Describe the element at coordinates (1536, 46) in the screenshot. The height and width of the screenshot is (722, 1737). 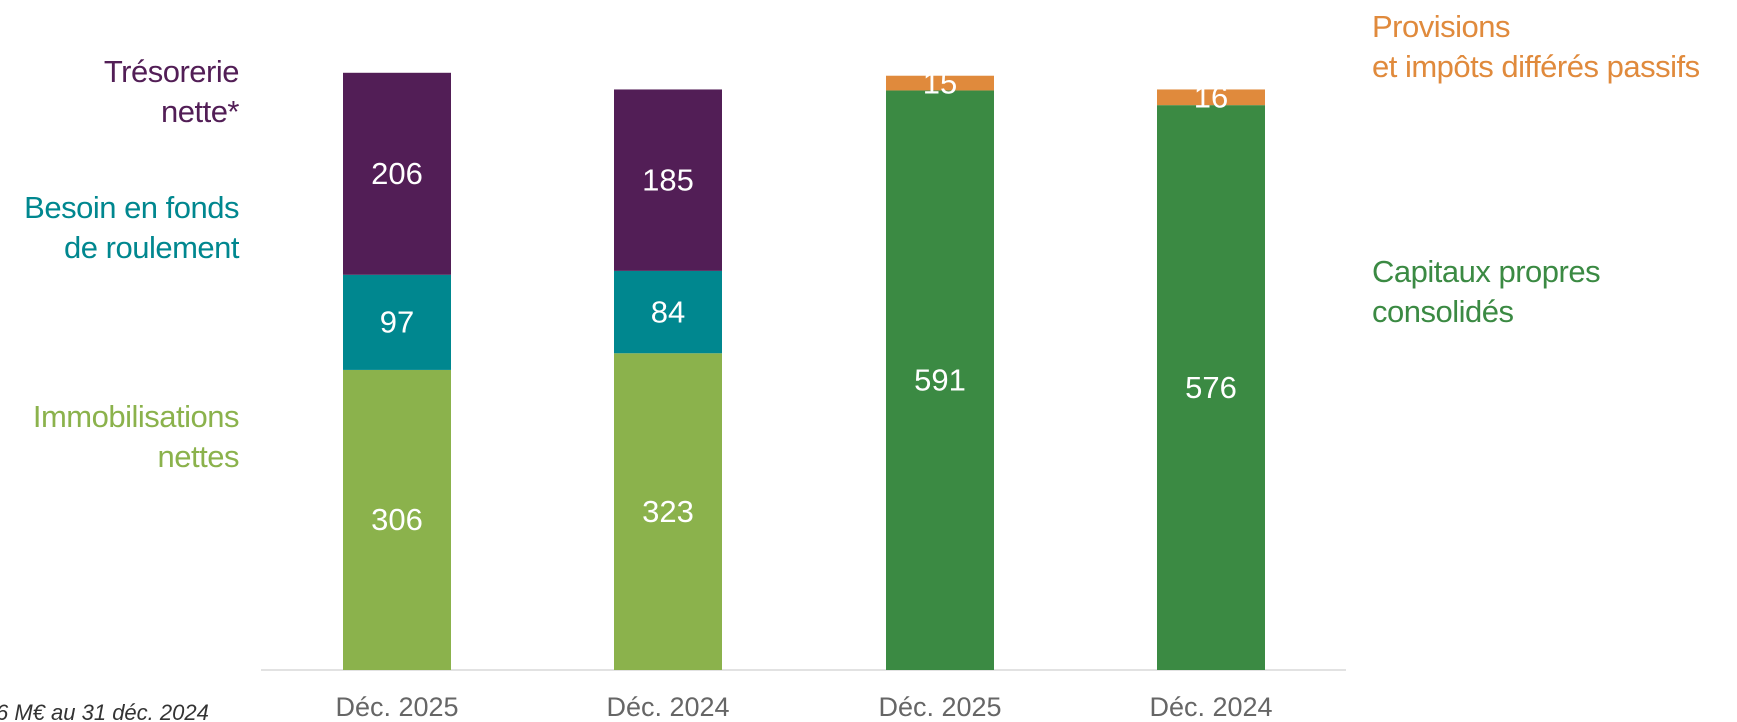
I see `legend-label: Provisions et impôts différés passifs` at that location.